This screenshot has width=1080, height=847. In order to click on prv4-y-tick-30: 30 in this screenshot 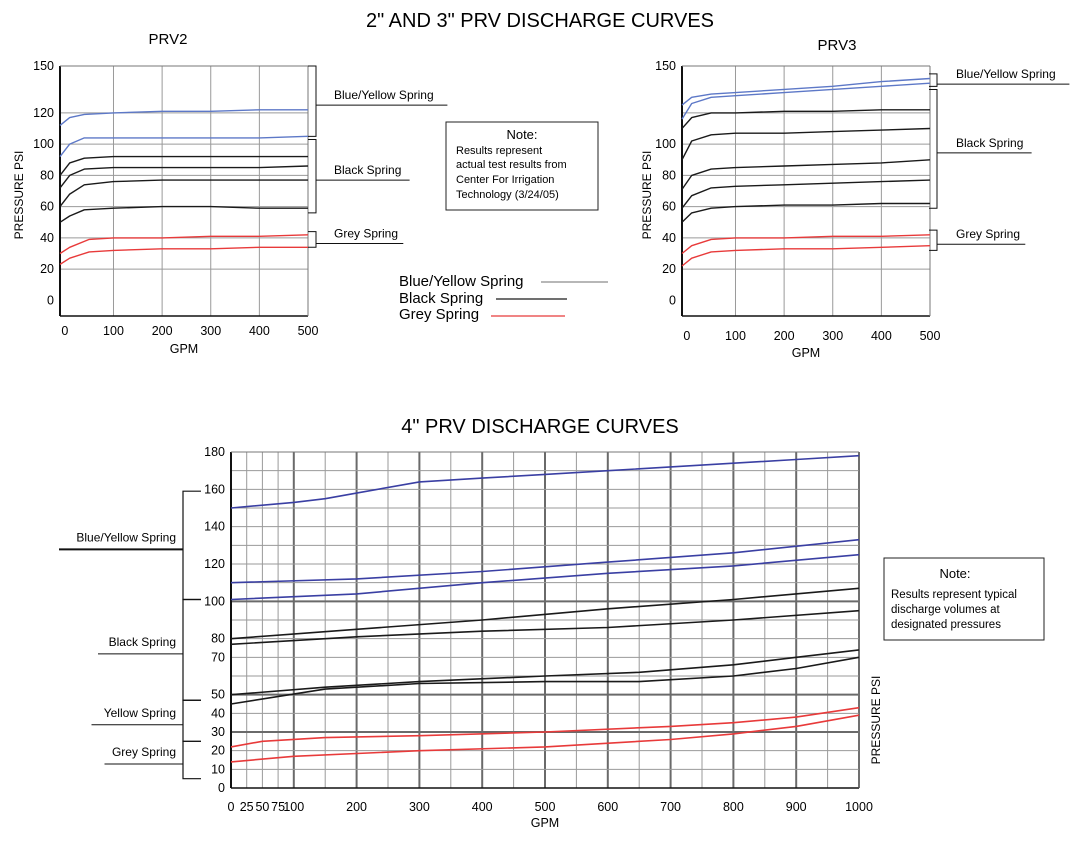, I will do `click(218, 732)`.